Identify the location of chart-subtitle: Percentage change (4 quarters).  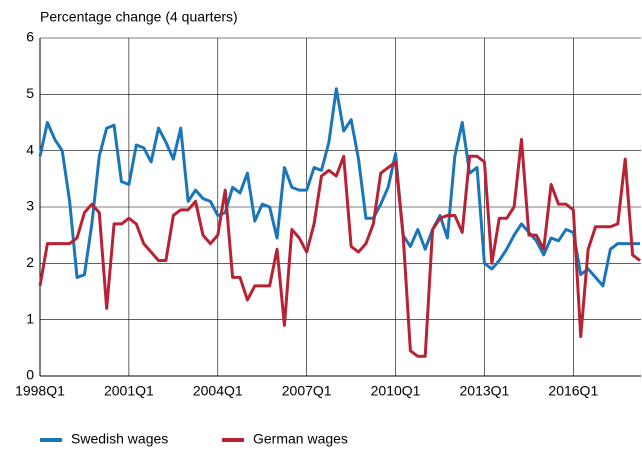
(139, 17).